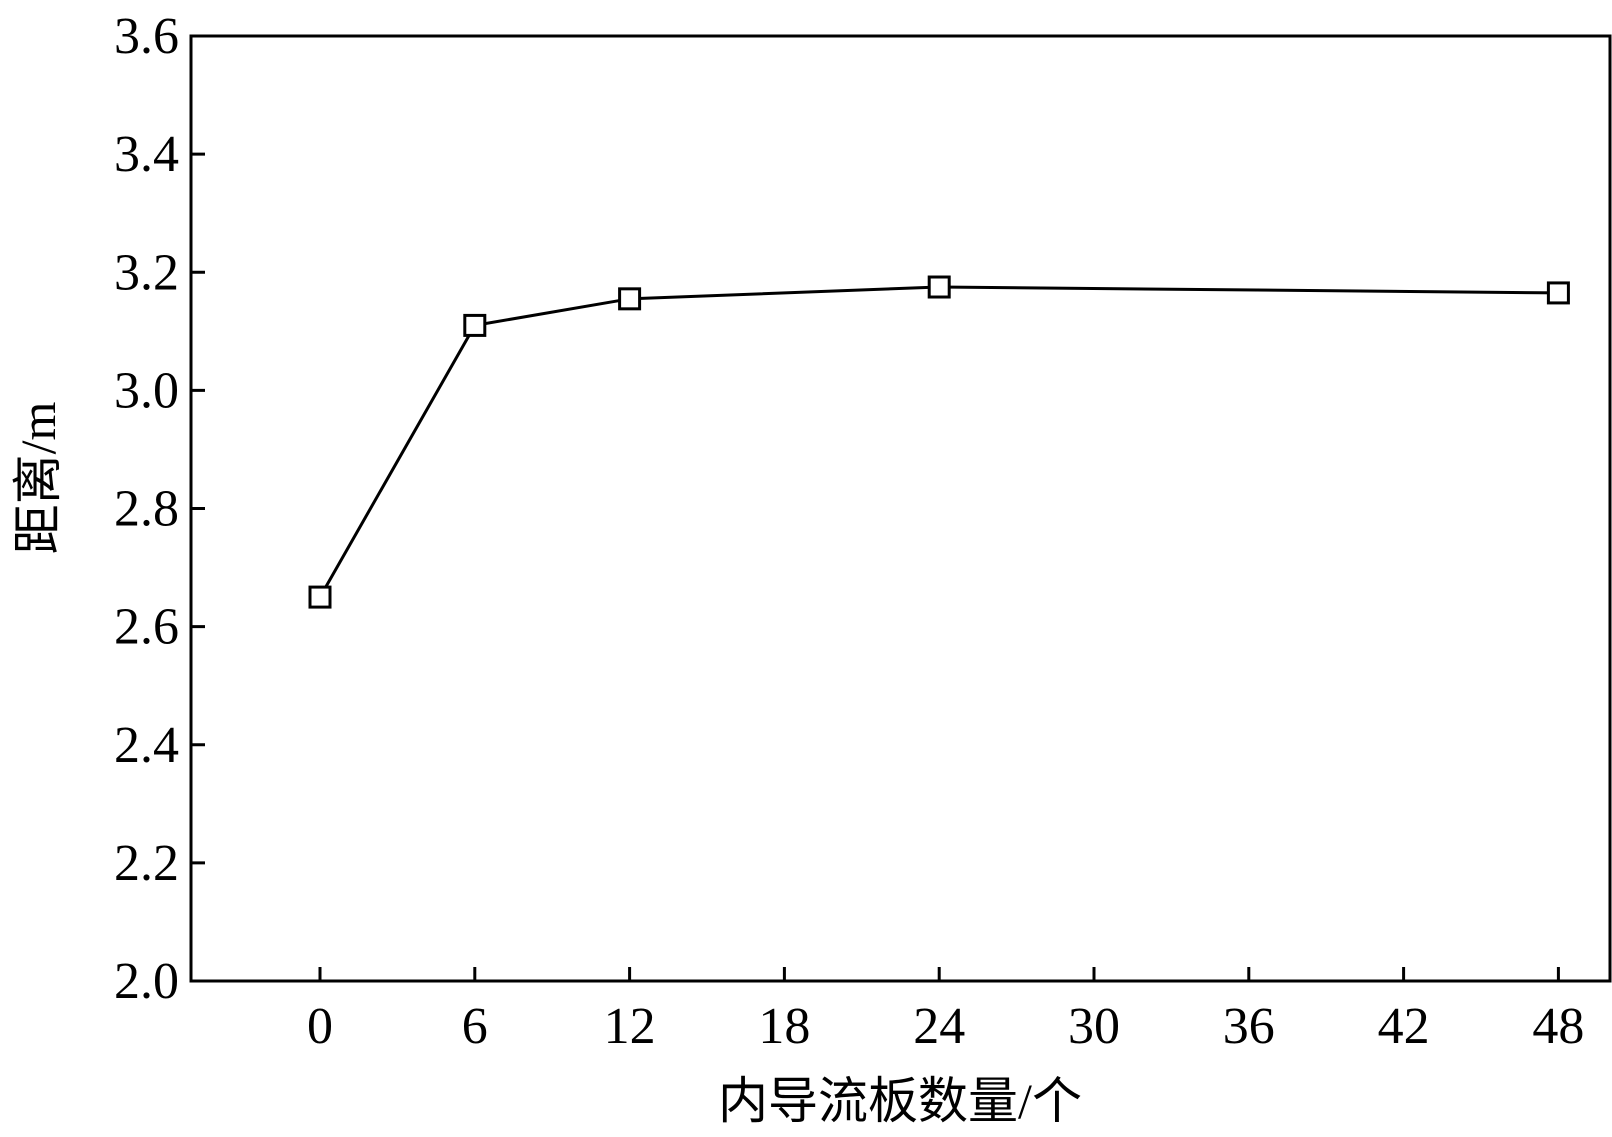 This screenshot has height=1137, width=1612. What do you see at coordinates (1404, 1026) in the screenshot?
I see `x-tick-label: 42` at bounding box center [1404, 1026].